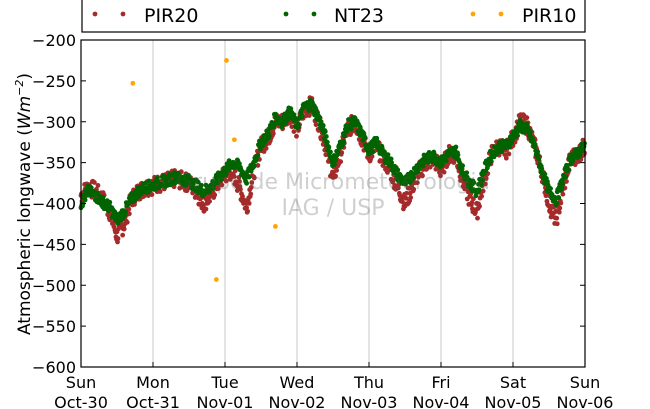 This screenshot has width=650, height=409. What do you see at coordinates (25, 76) in the screenshot?
I see `y-axis-label-close: )` at bounding box center [25, 76].